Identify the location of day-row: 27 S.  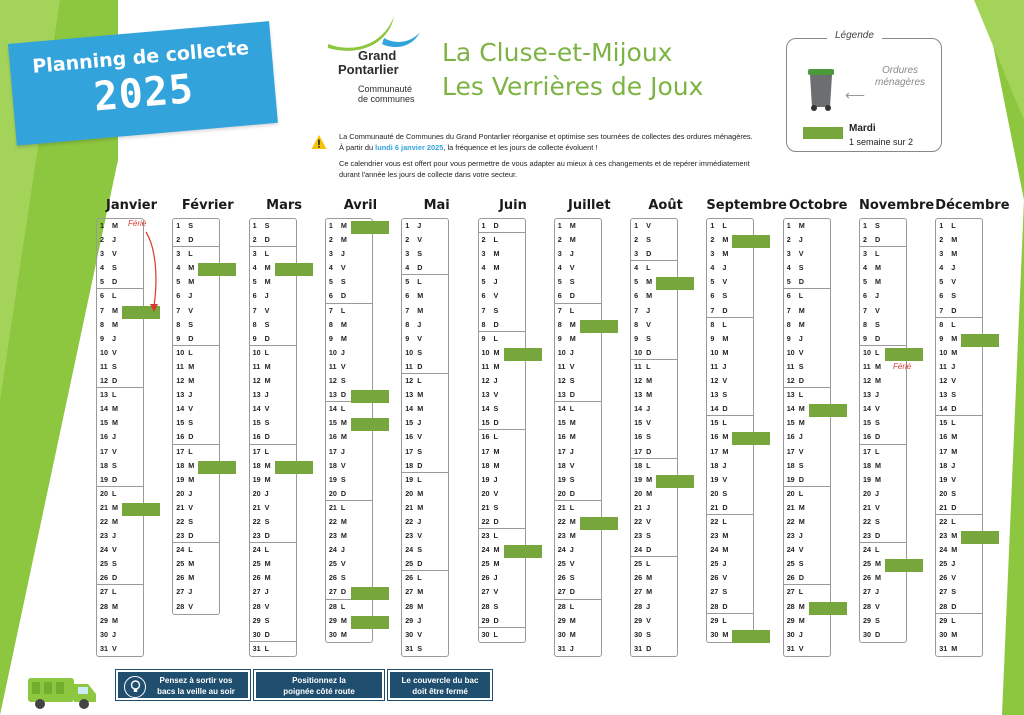
(959, 592).